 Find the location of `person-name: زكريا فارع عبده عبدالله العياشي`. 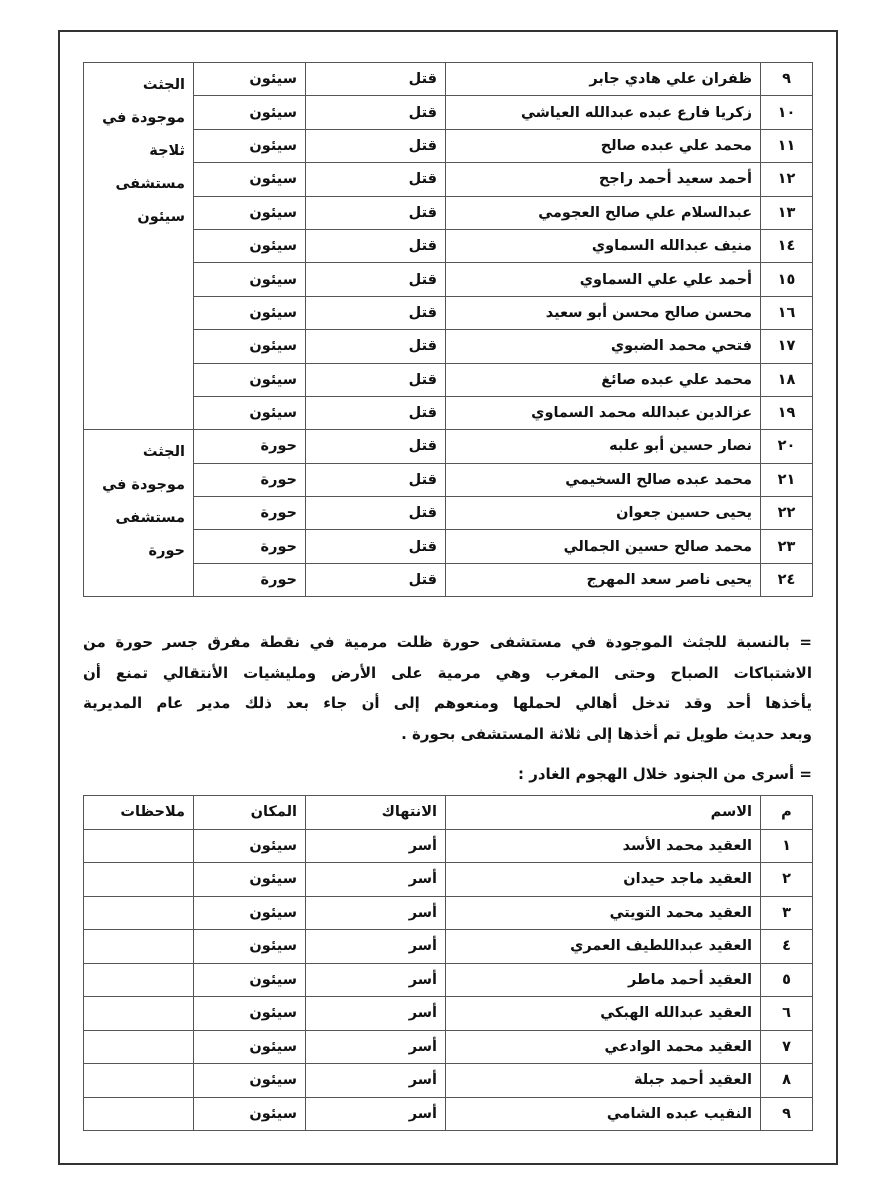

person-name: زكريا فارع عبده عبدالله العياشي is located at coordinates (603, 112).